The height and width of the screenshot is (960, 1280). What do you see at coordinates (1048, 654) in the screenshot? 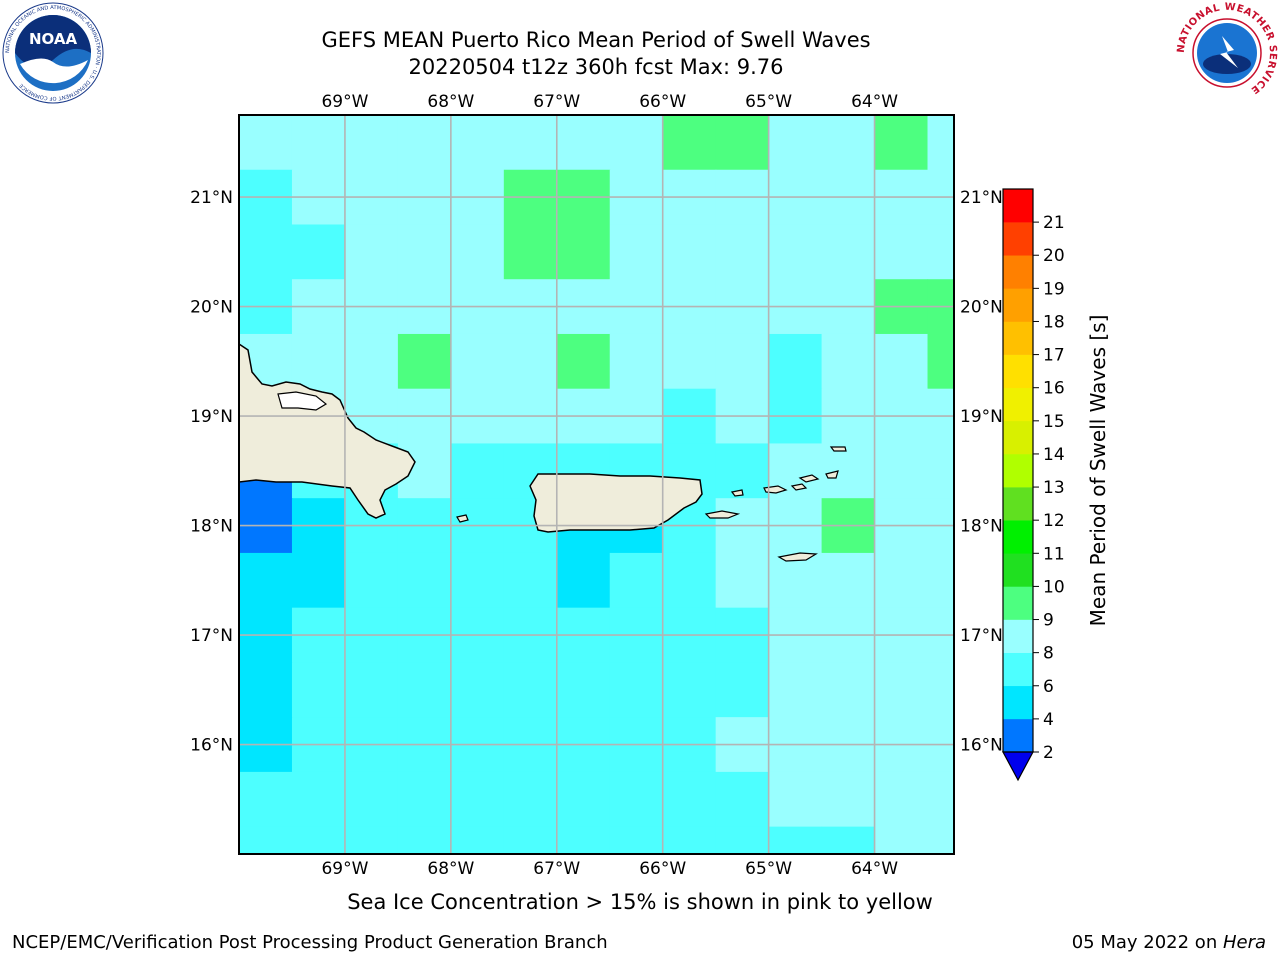
I see `colorbar-tick-label: 8` at bounding box center [1048, 654].